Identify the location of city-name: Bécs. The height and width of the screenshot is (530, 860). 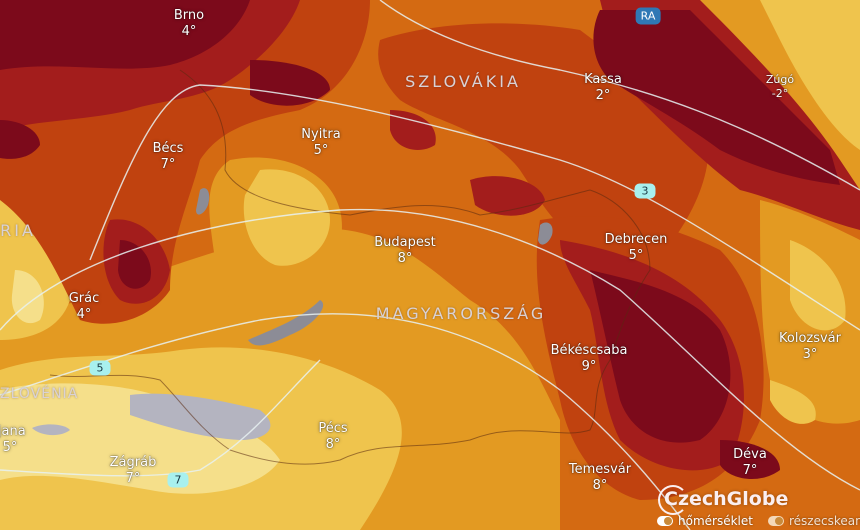
(168, 148).